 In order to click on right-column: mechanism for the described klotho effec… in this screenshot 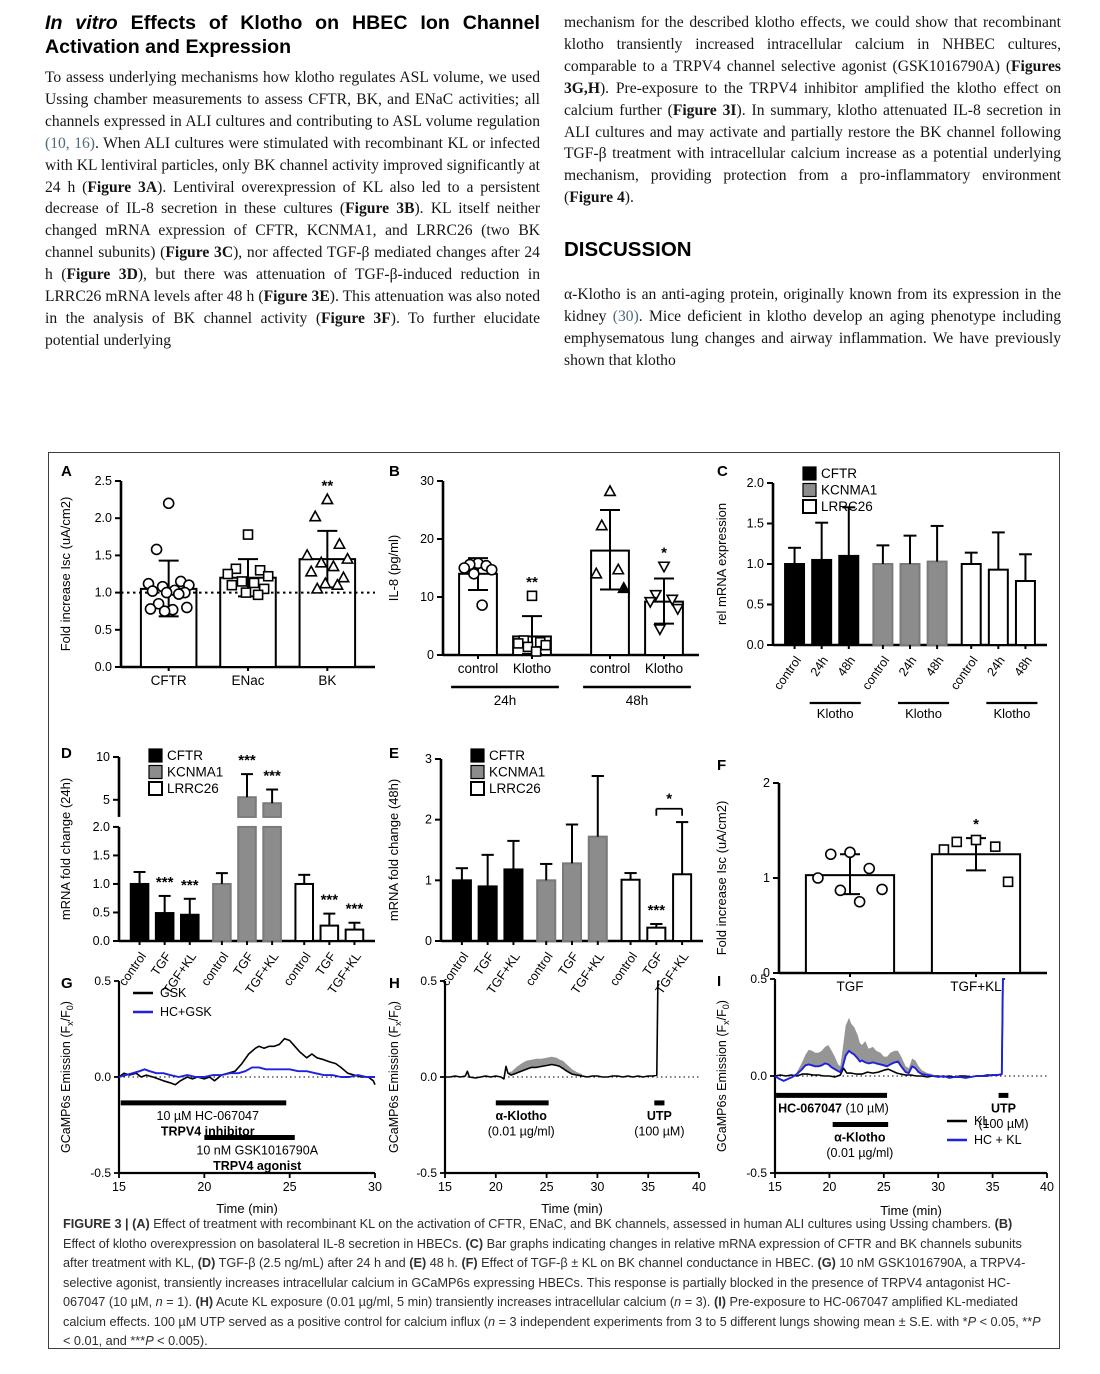, I will do `click(812, 192)`.